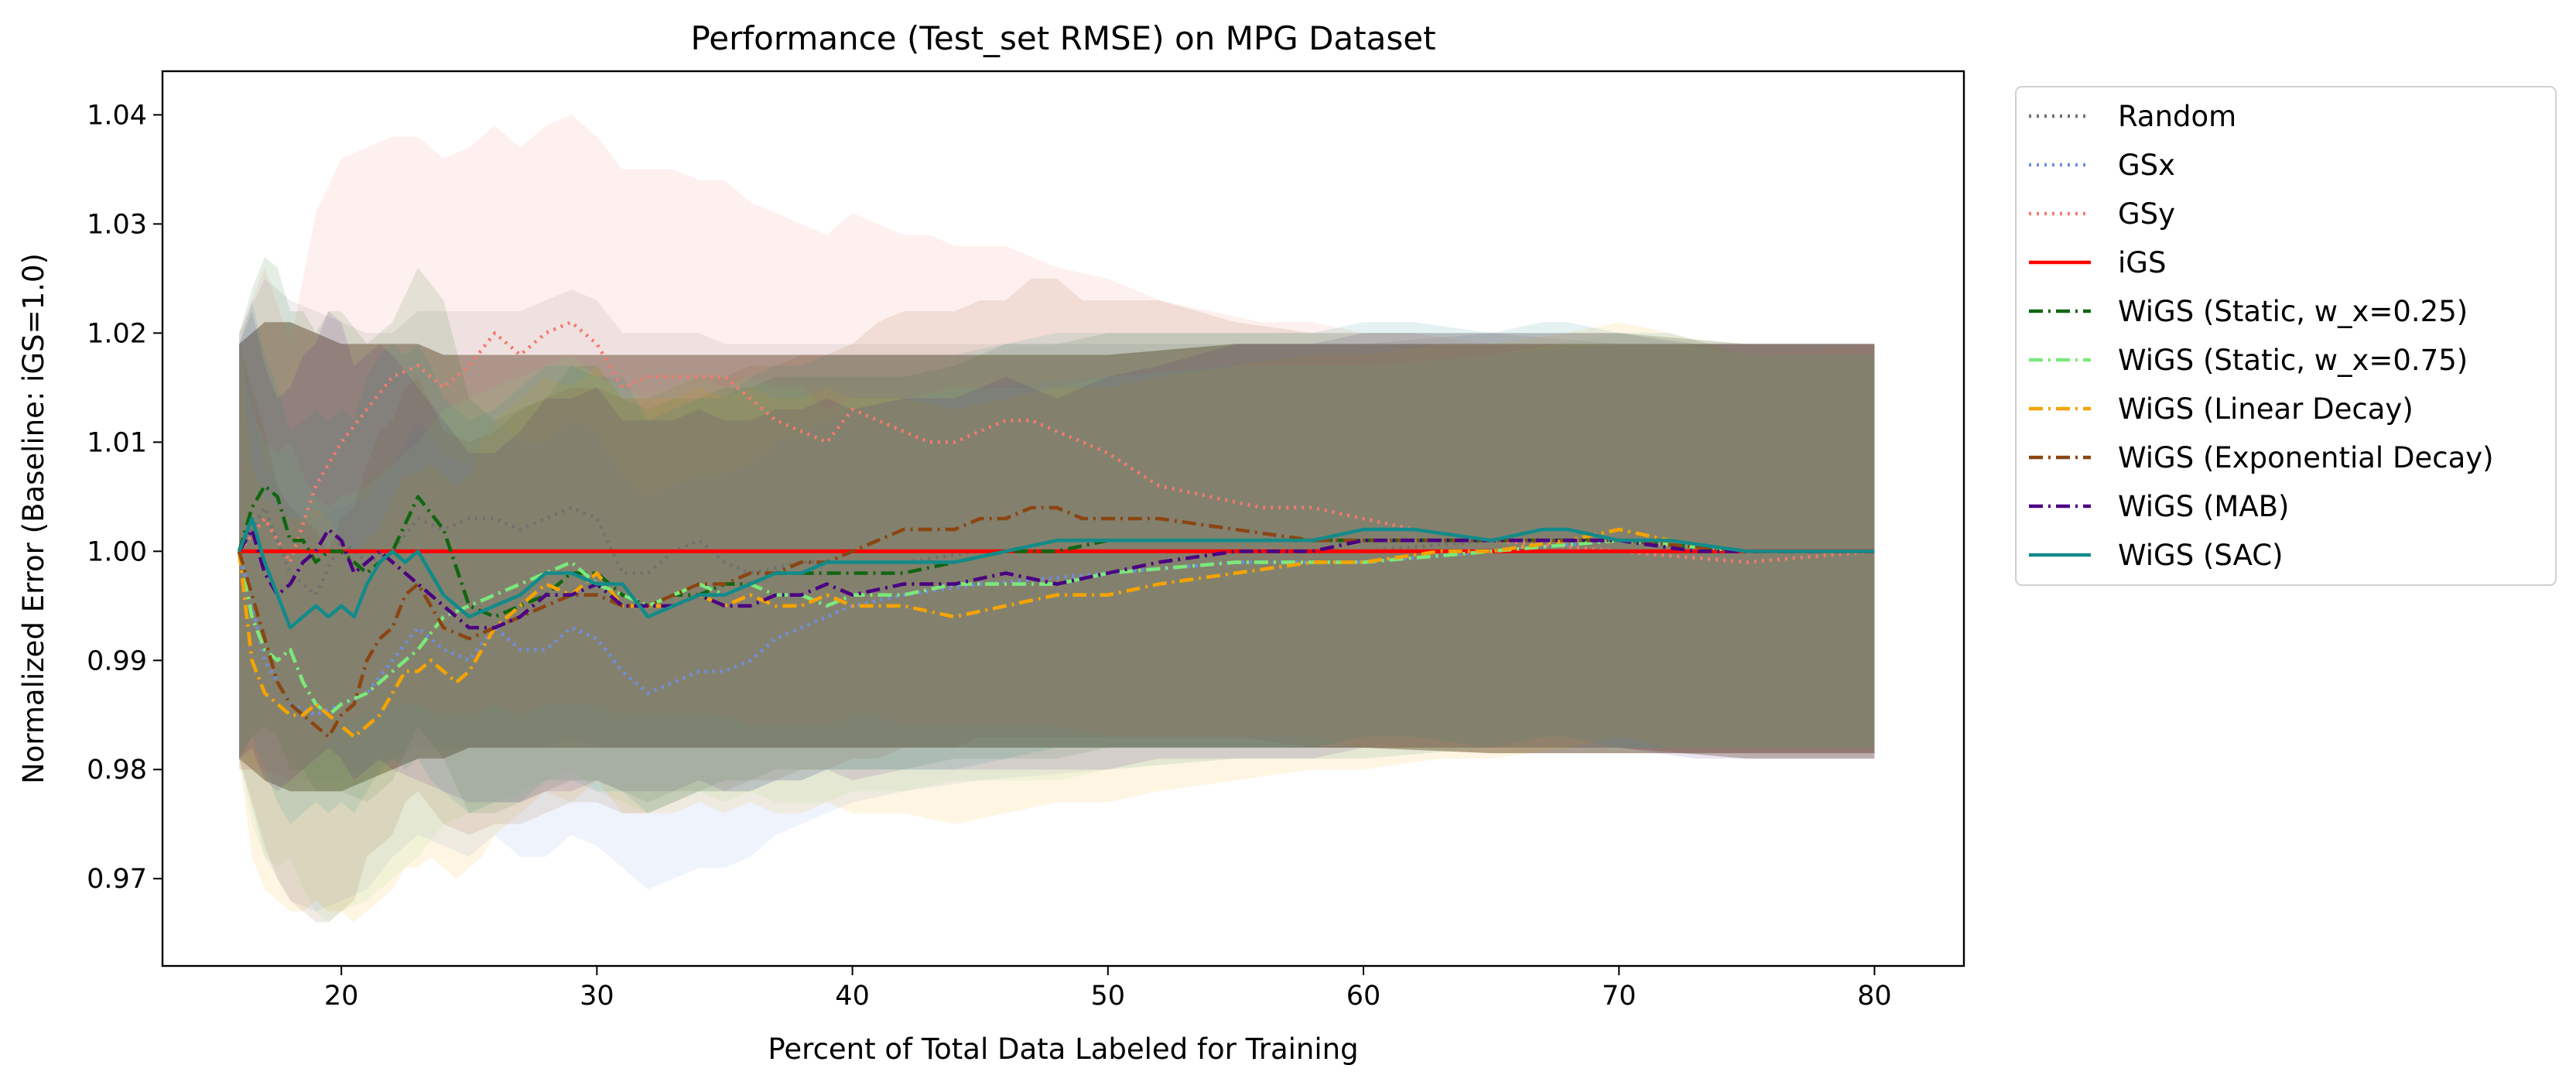  Describe the element at coordinates (117, 116) in the screenshot. I see `y-tick-label: 1.04` at that location.